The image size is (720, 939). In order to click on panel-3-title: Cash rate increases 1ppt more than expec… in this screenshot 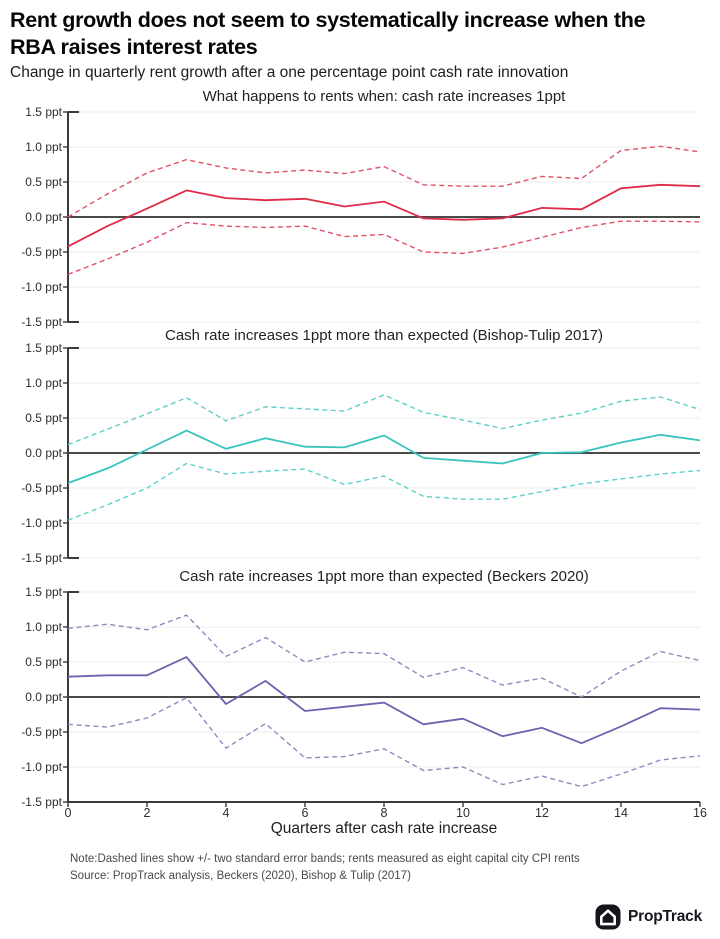, I will do `click(384, 576)`.